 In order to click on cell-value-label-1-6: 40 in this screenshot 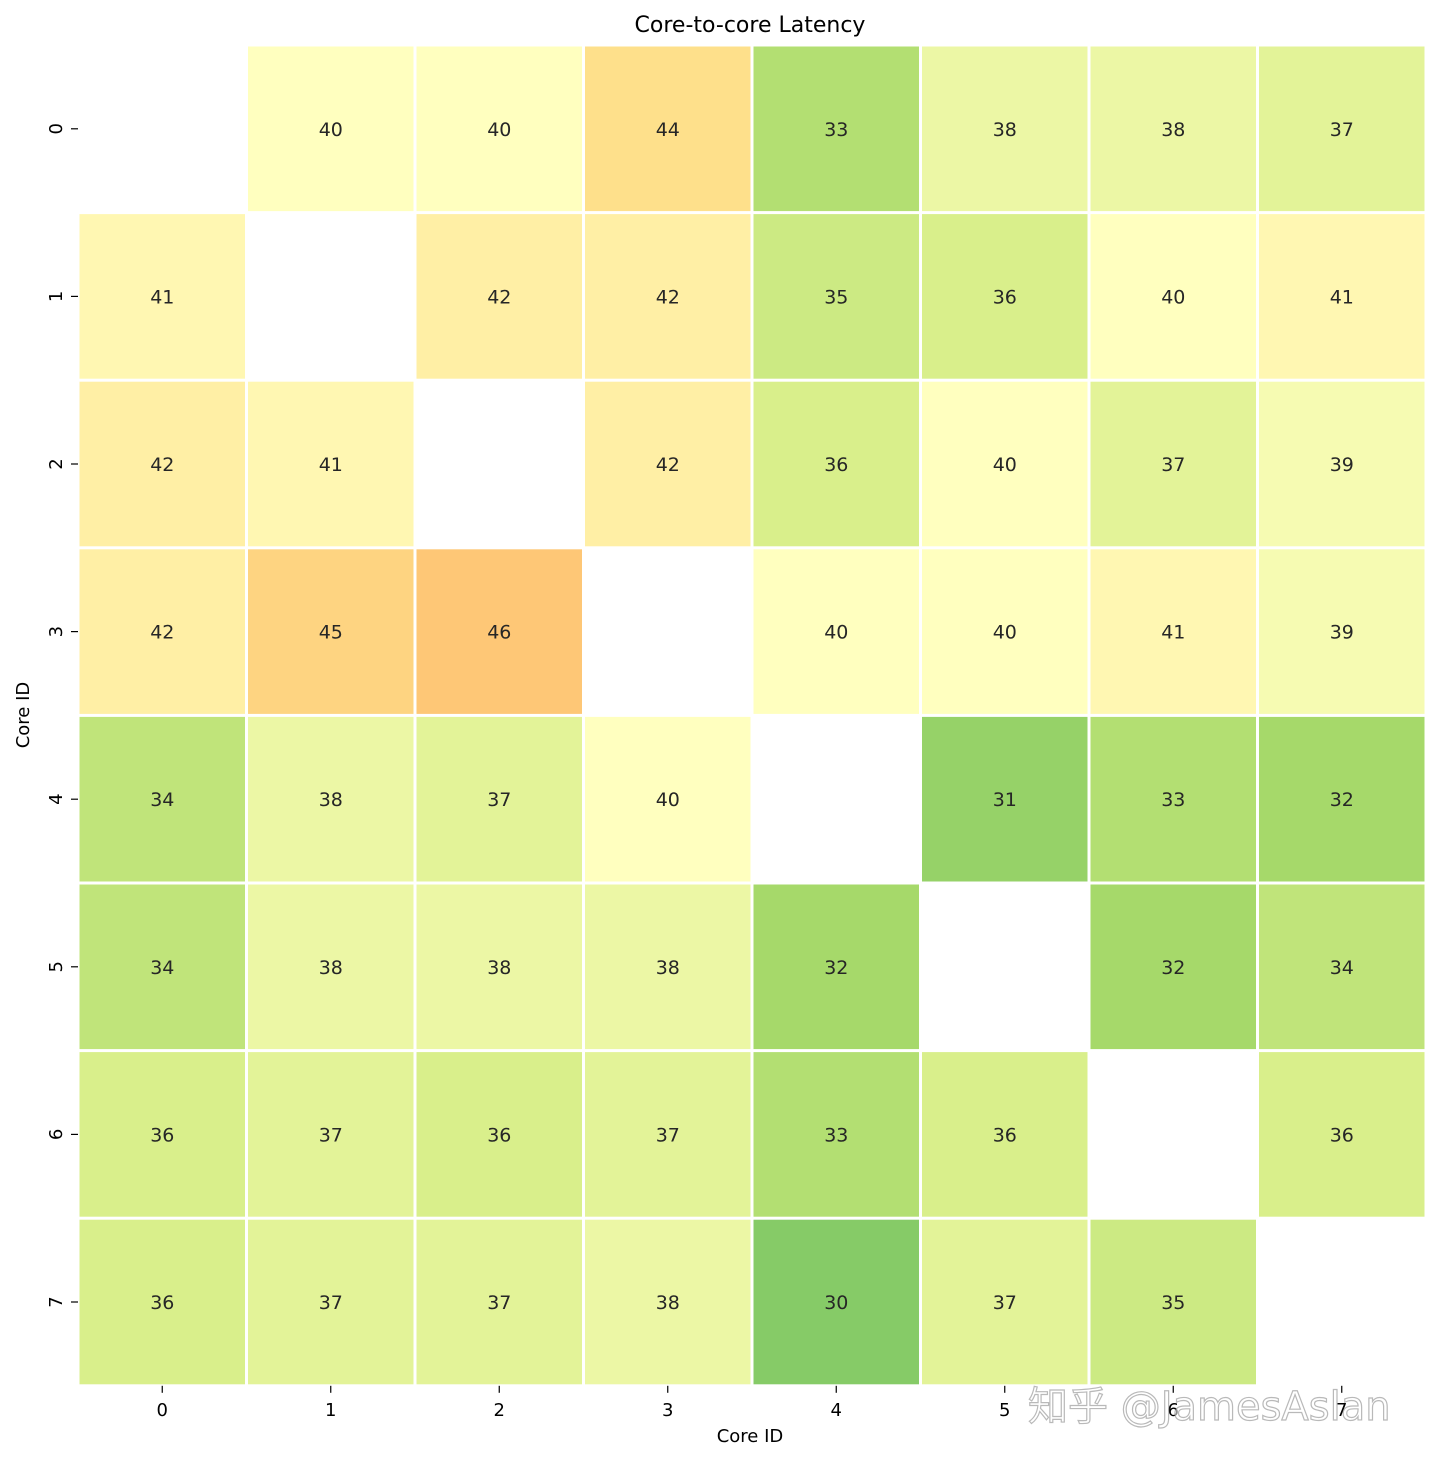, I will do `click(1173, 297)`.